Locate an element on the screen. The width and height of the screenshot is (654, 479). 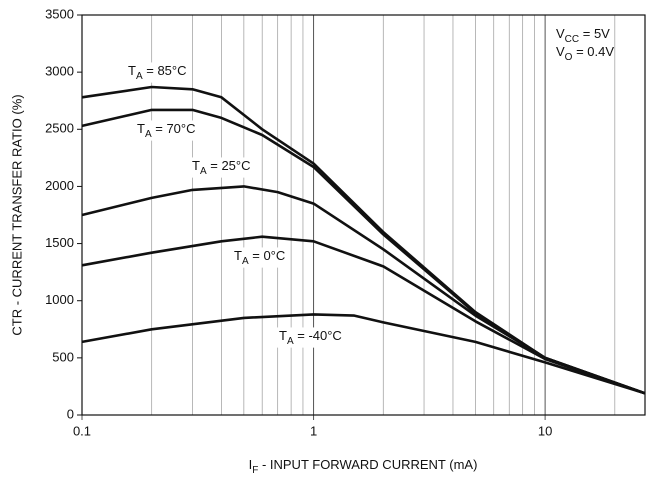
curve-label: TA = 85°C is located at coordinates (157, 72).